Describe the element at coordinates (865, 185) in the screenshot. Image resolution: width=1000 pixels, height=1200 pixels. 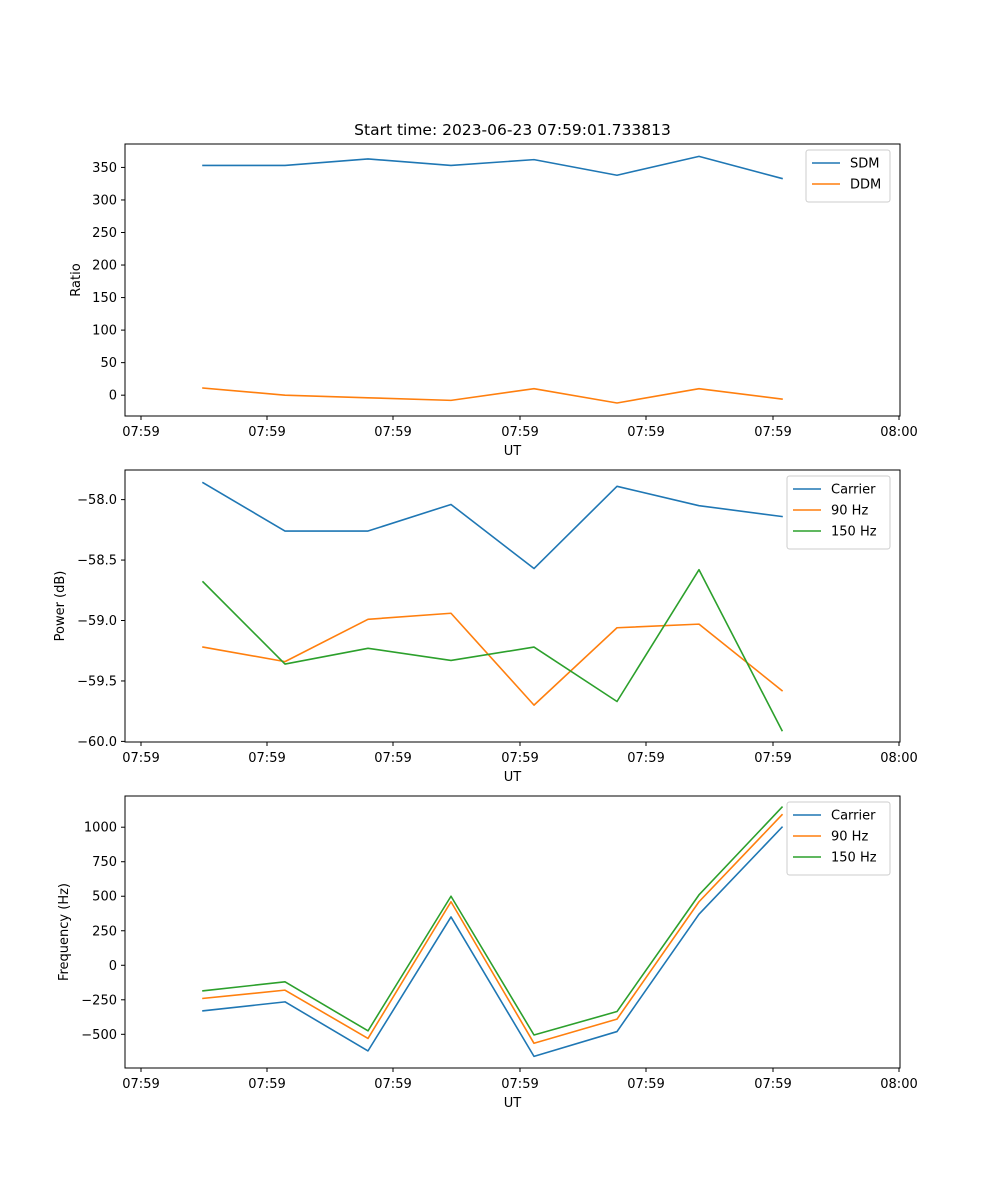
I see `legend-label: DDM` at that location.